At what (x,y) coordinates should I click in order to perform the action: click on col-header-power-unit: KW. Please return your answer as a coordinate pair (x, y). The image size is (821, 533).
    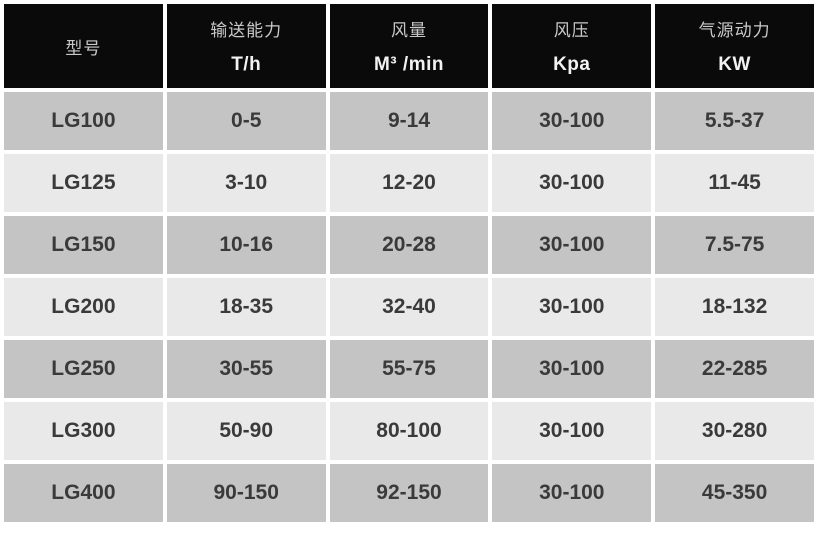
    Looking at the image, I should click on (734, 64).